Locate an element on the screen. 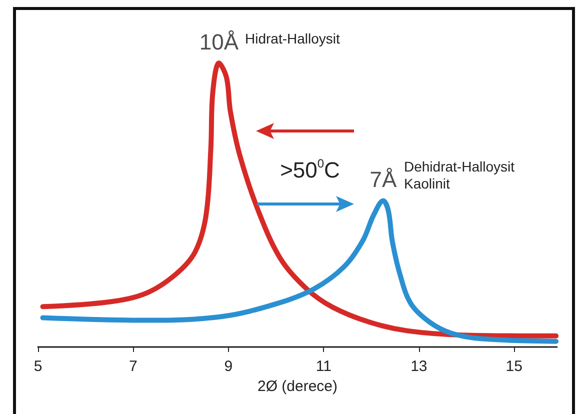  annotation: 10Å is located at coordinates (219, 42).